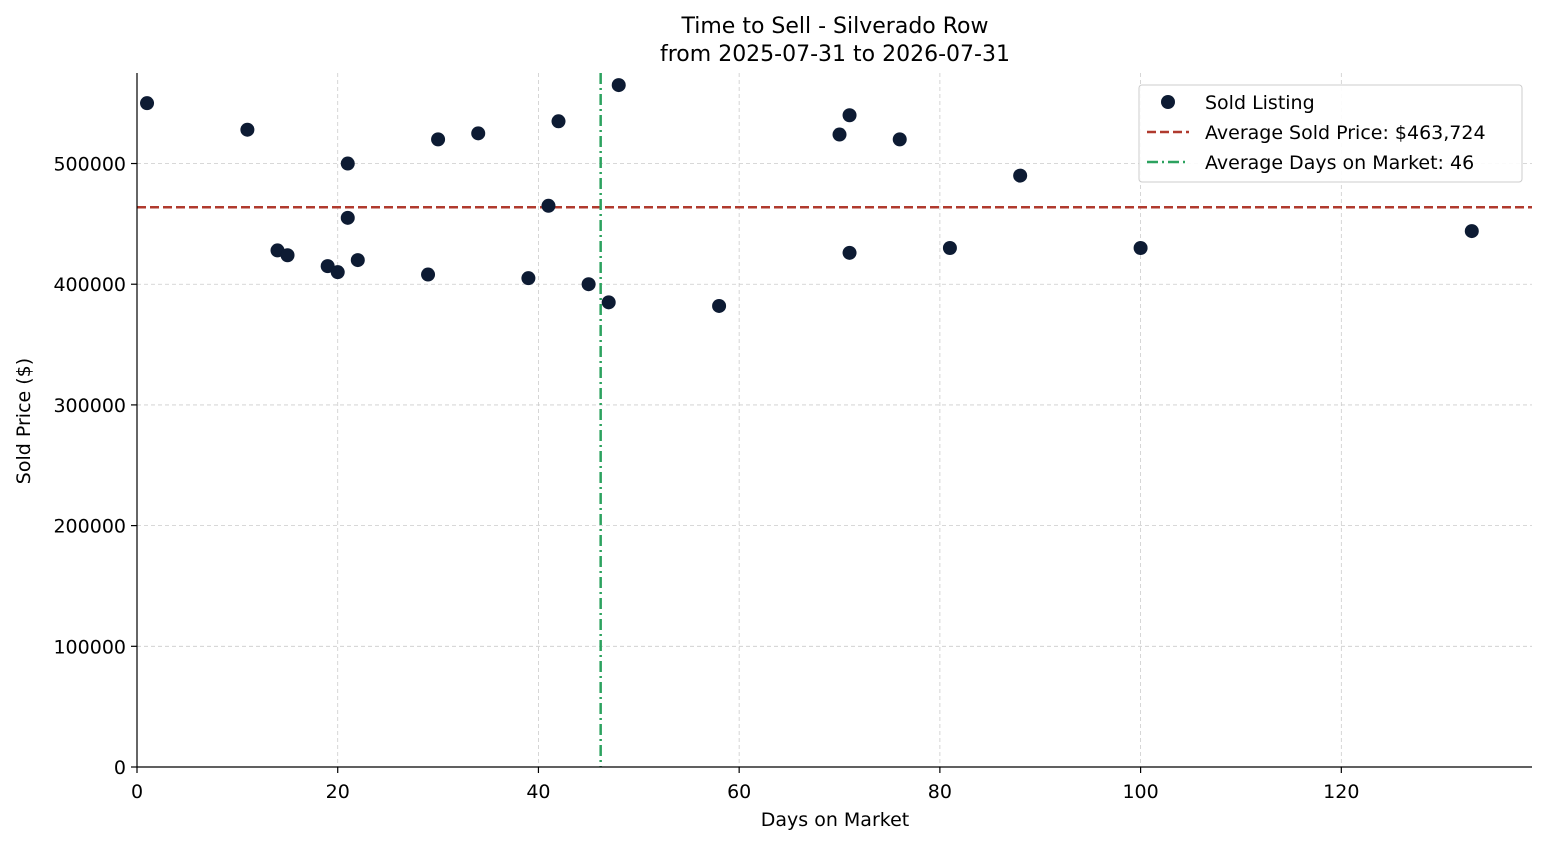 The width and height of the screenshot is (1547, 845). What do you see at coordinates (835, 54) in the screenshot?
I see `chart-subtitle: from 2025-07-31 to 2026-07-31` at bounding box center [835, 54].